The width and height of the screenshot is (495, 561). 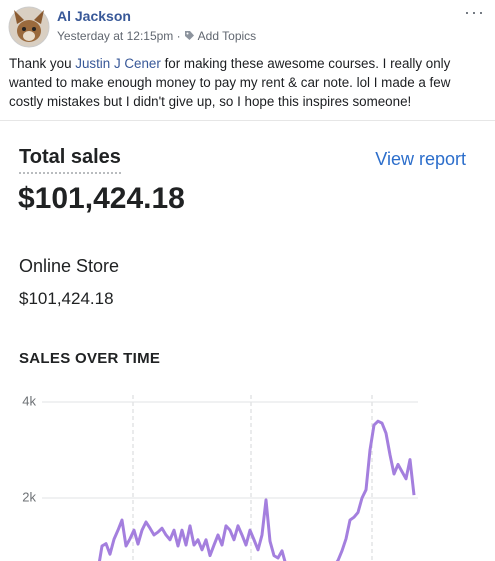 I want to click on divider, so click(x=247, y=120).